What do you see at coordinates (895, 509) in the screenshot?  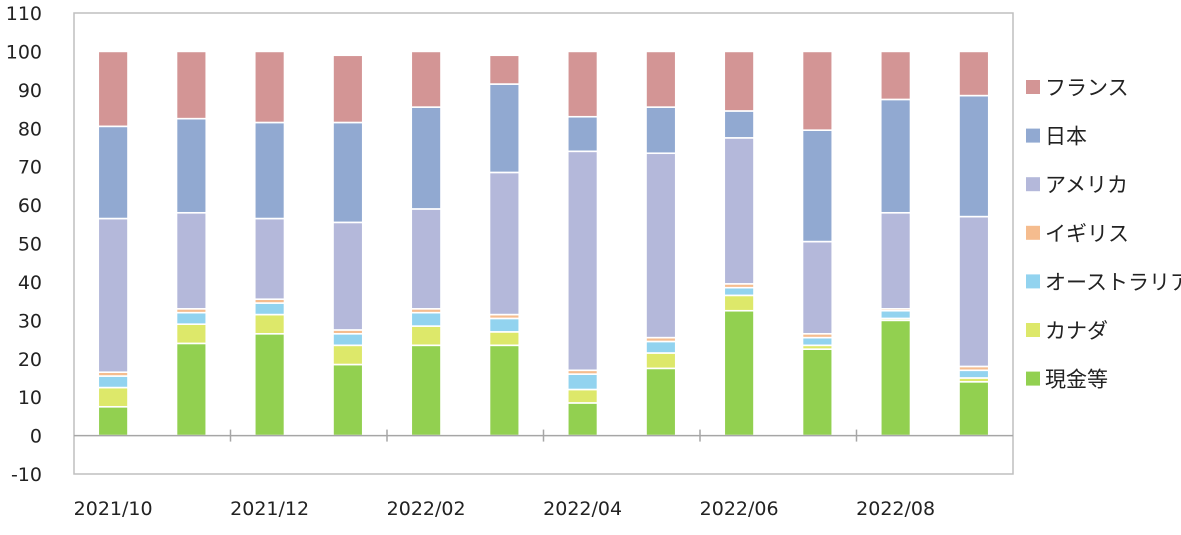 I see `x-tick-label: 2022/08` at bounding box center [895, 509].